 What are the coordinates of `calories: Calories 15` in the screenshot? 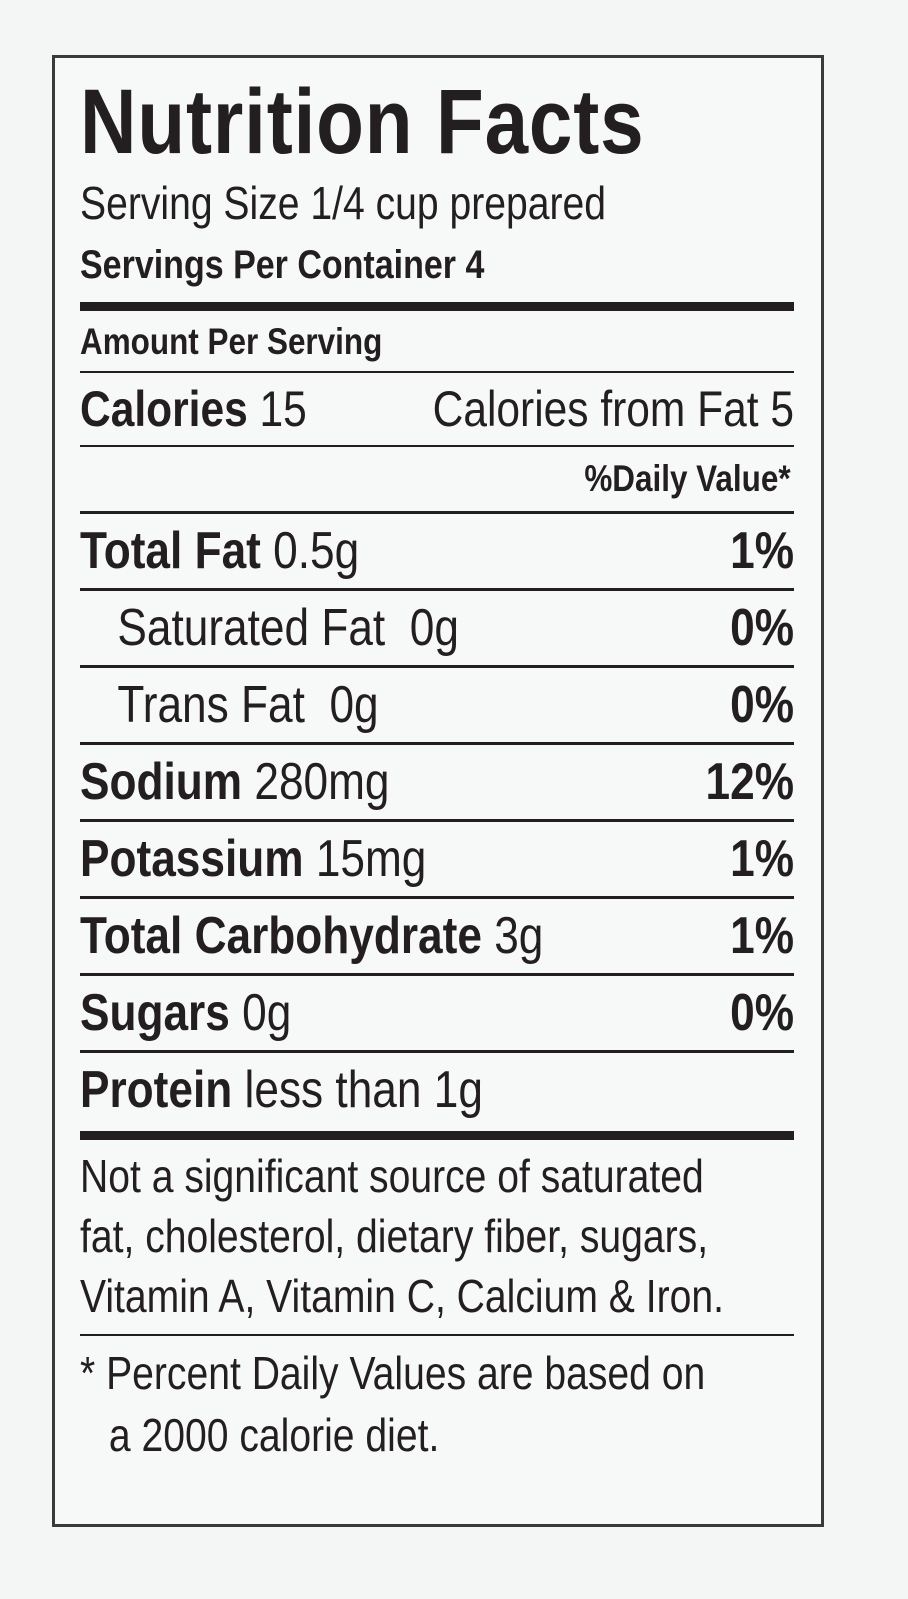 It's located at (193, 409).